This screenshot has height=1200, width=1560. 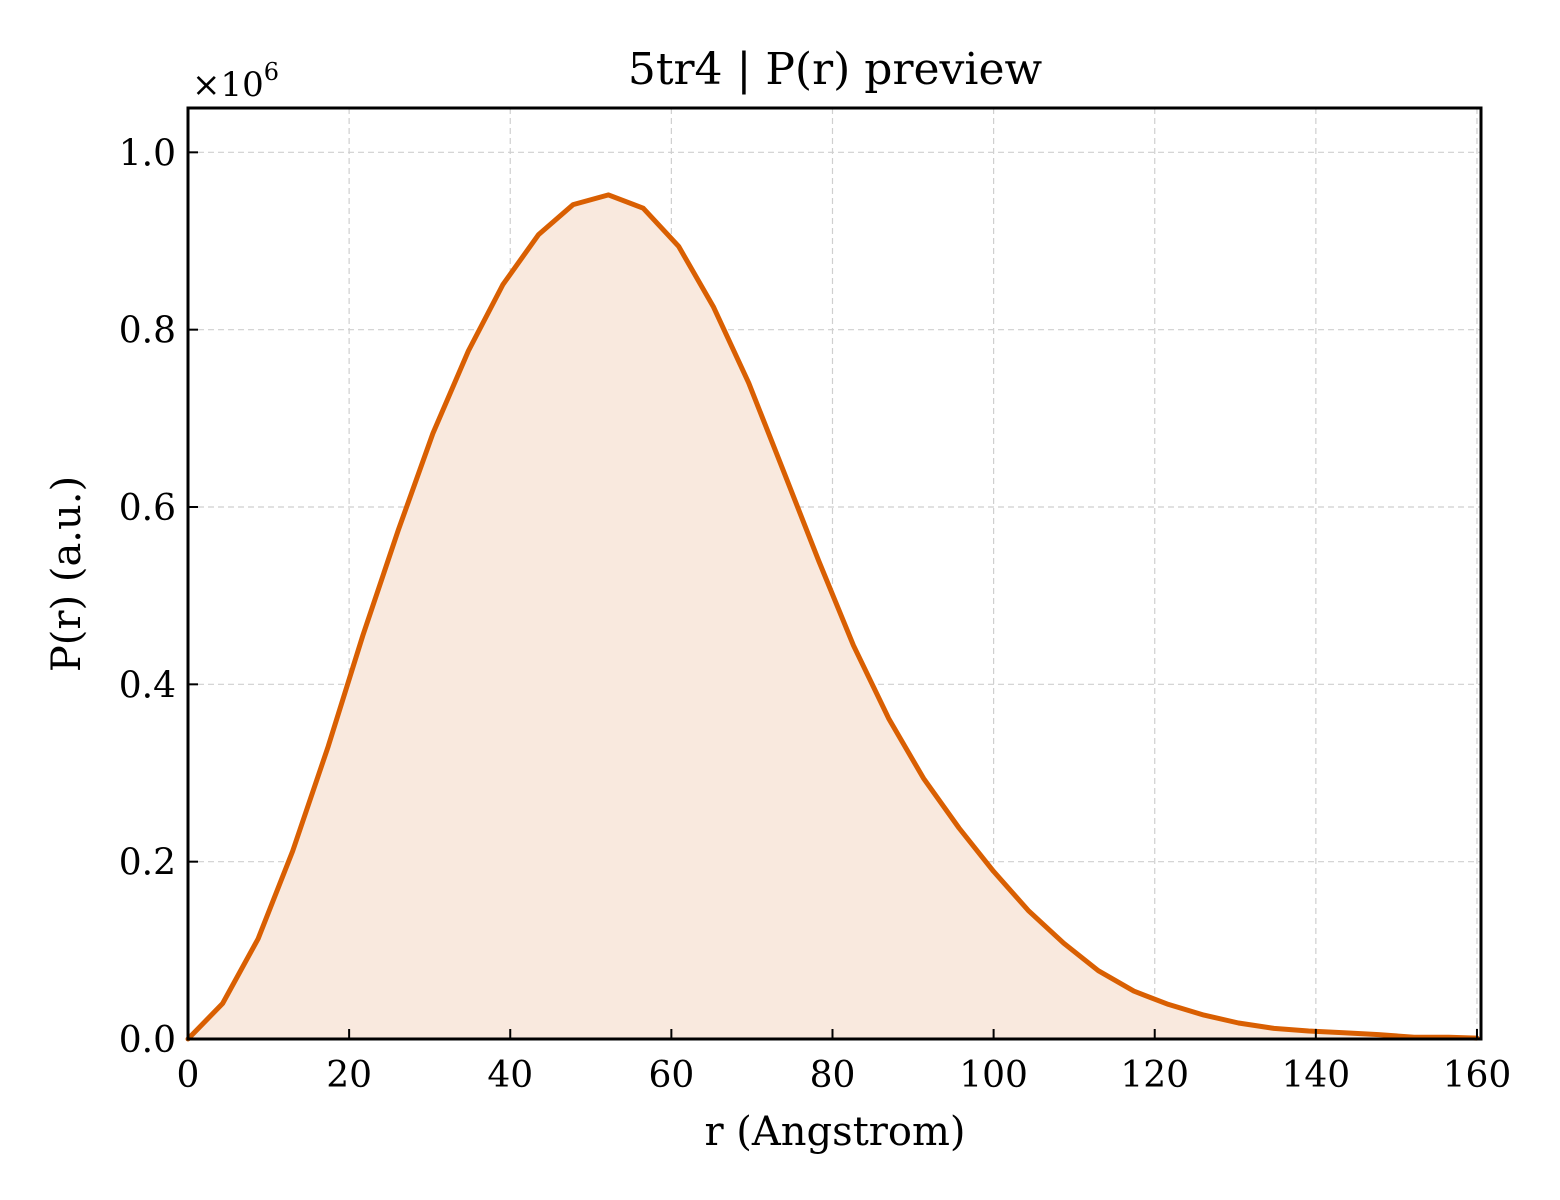 What do you see at coordinates (147, 331) in the screenshot?
I see `y-tick-label: 0.8` at bounding box center [147, 331].